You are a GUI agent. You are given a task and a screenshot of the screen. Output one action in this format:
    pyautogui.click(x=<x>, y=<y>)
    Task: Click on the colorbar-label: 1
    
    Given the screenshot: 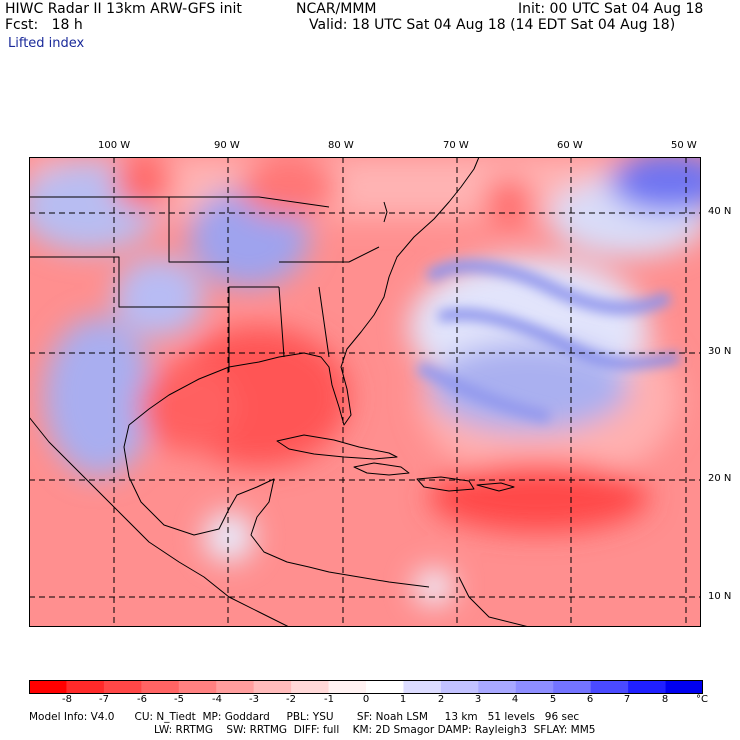 What is the action you would take?
    pyautogui.click(x=403, y=699)
    